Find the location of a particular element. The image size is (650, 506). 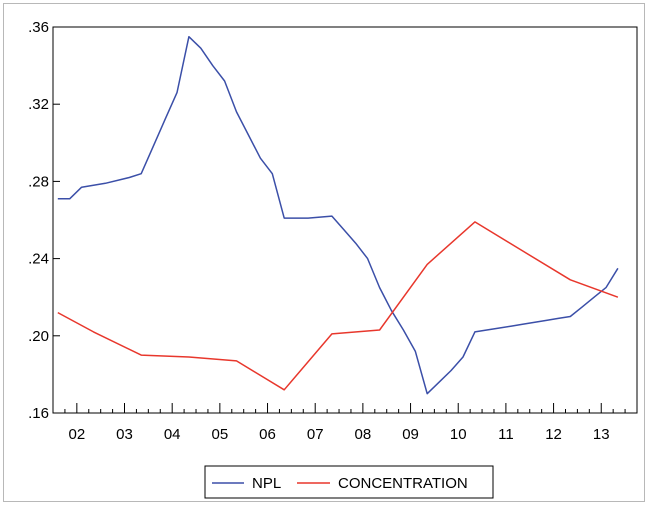

y-tick-label: .36 is located at coordinates (38, 27).